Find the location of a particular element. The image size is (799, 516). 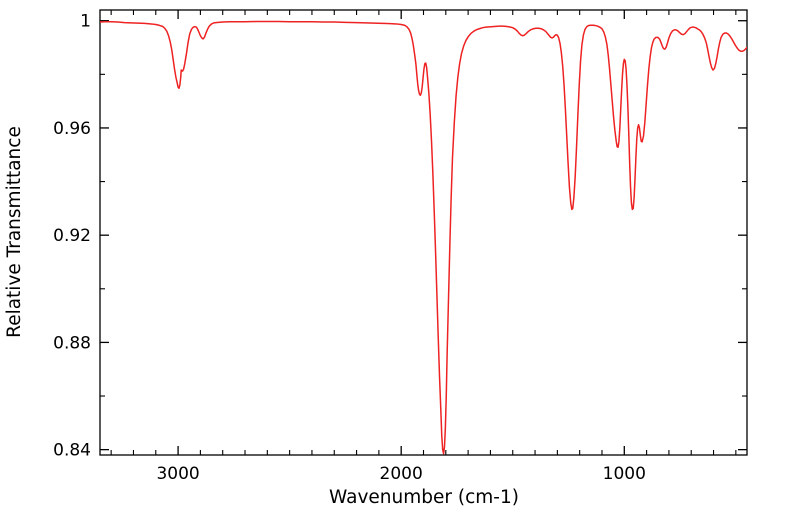

y-tick-label: 0.84 is located at coordinates (72, 451).